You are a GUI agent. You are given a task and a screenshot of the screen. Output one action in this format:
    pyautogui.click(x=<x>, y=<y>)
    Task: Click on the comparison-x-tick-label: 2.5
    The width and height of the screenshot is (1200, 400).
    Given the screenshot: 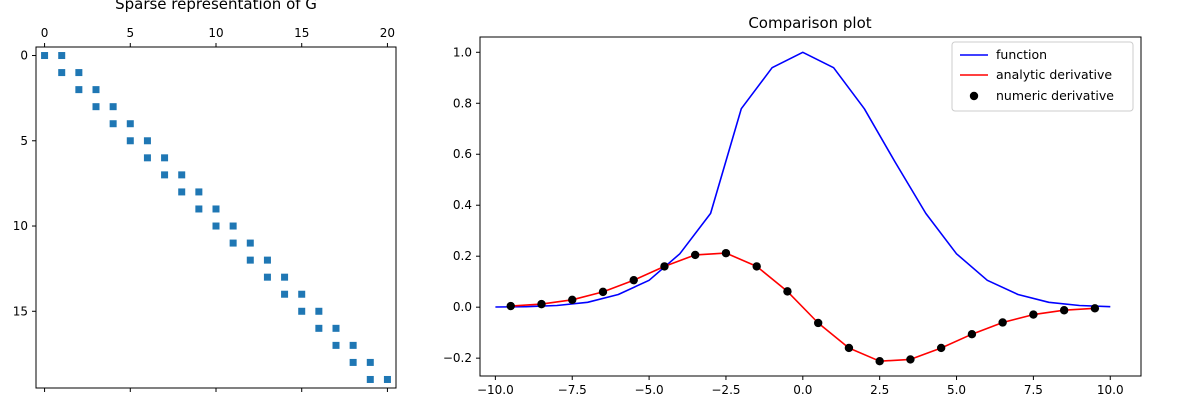 What is the action you would take?
    pyautogui.click(x=879, y=390)
    